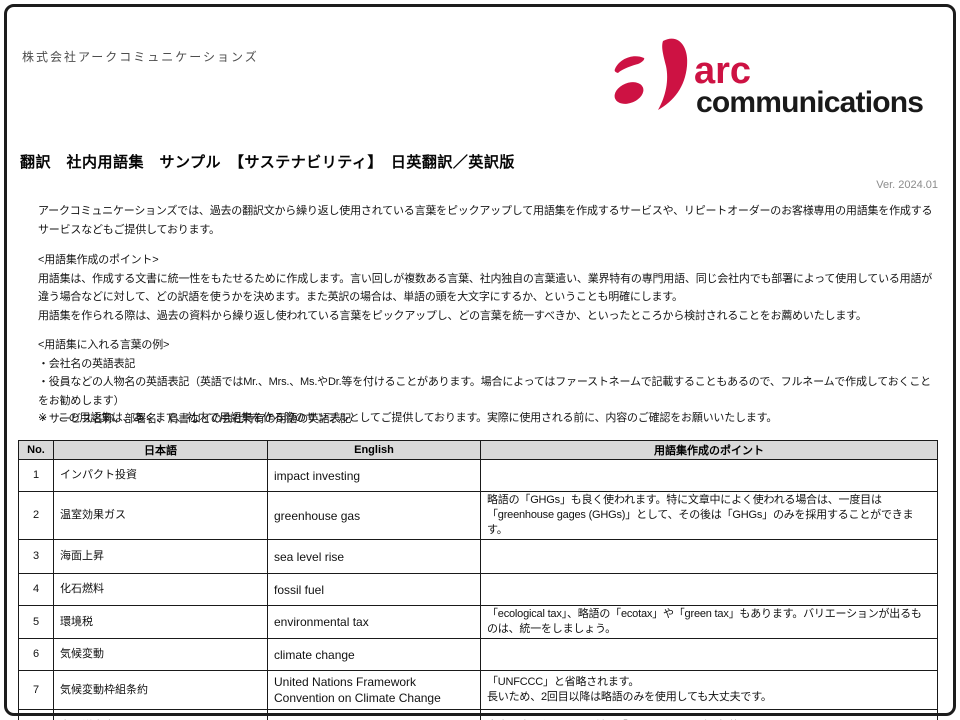  I want to click on logo-mark-icon, so click(651, 74).